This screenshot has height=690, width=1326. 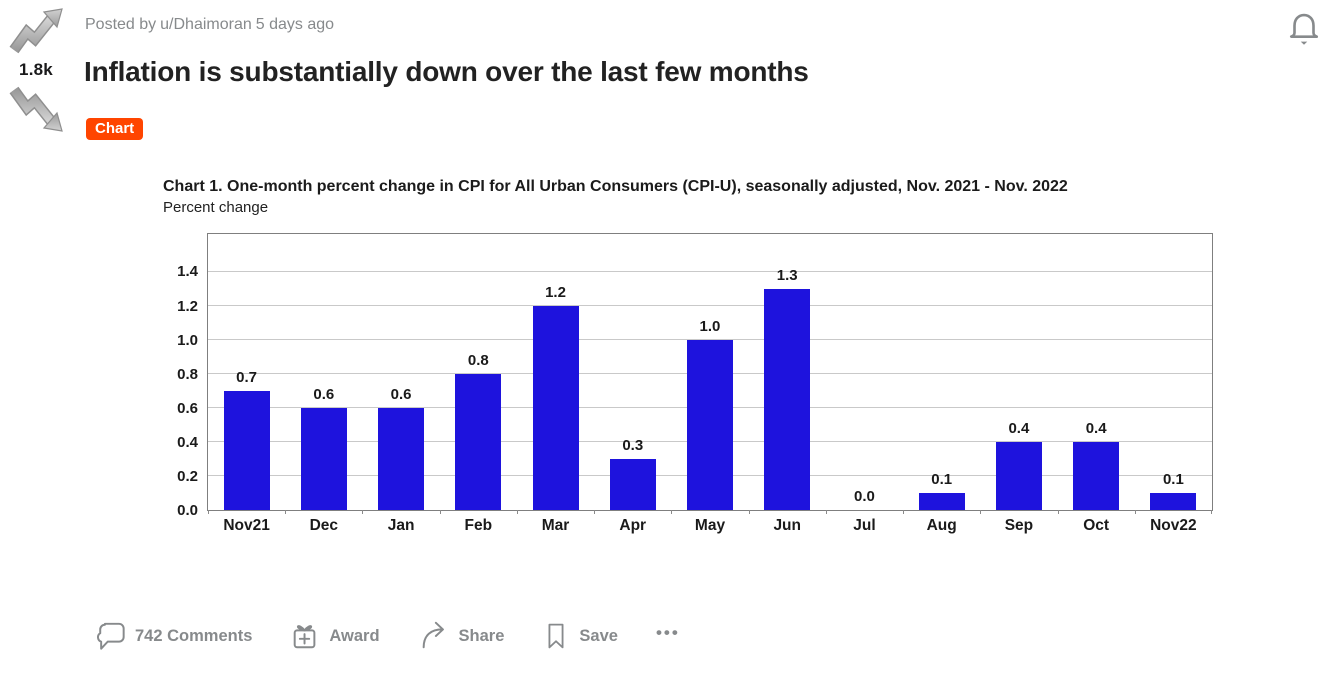 I want to click on bell-icon, so click(x=1304, y=30).